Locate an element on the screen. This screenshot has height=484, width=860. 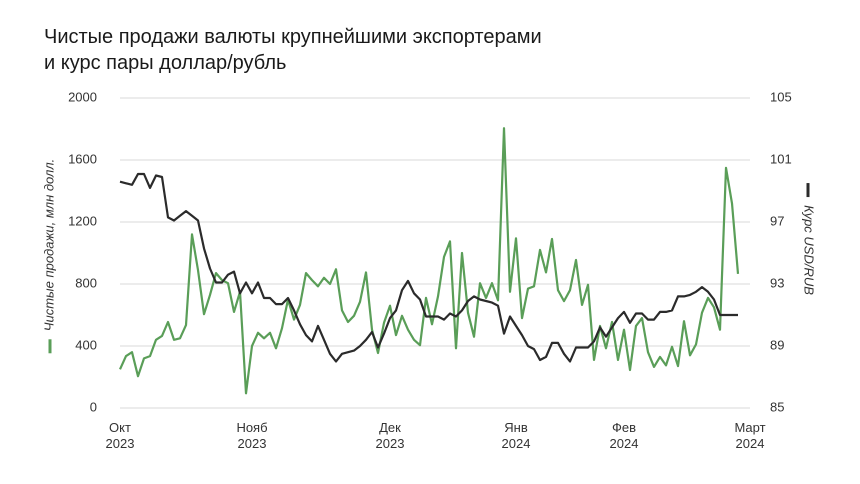
x-tick-label: Фев 2024 is located at coordinates (624, 435).